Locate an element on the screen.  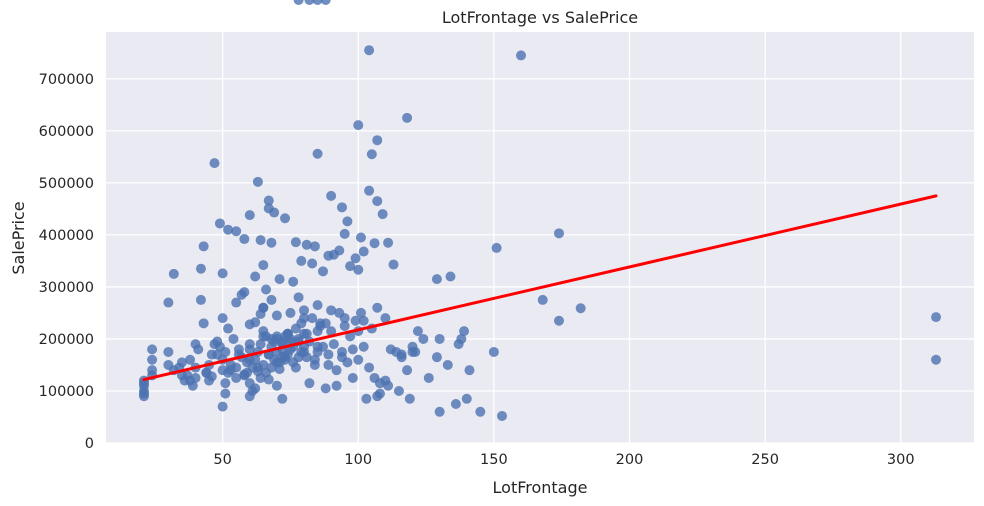
y-tick-label: 300000 is located at coordinates (66, 288).